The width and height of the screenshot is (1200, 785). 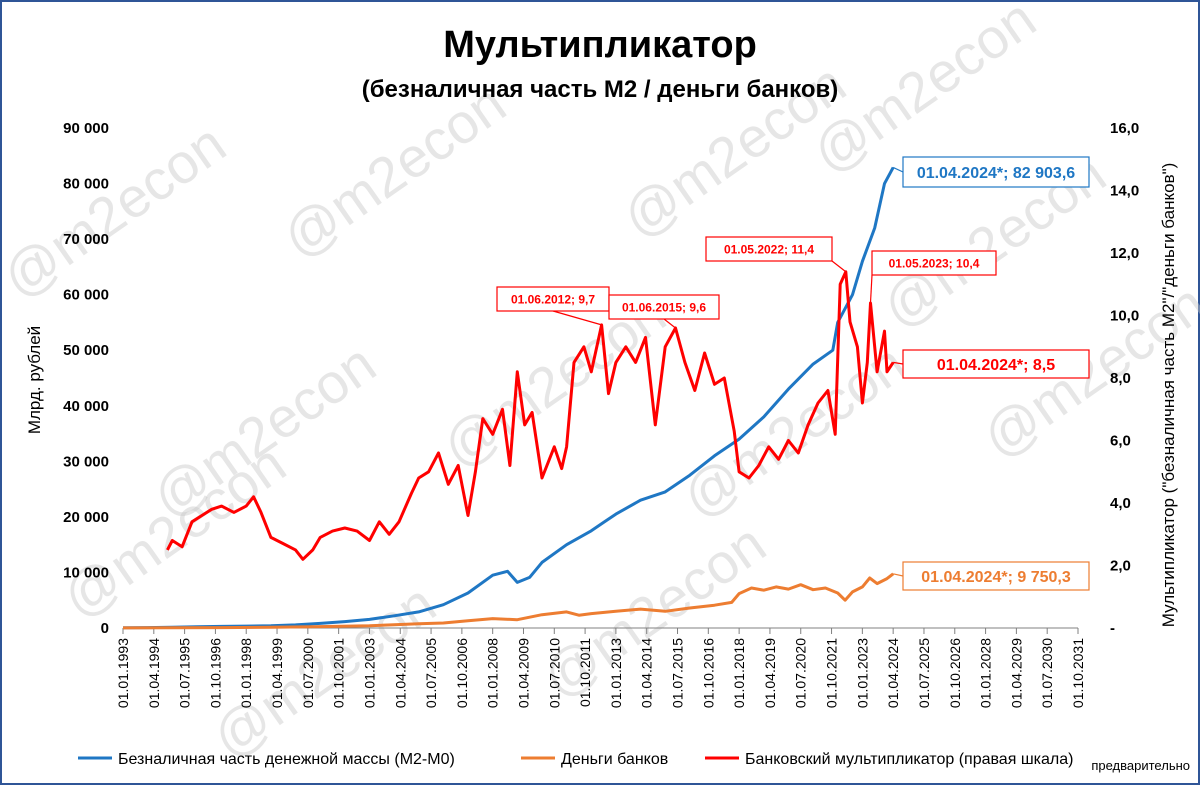 What do you see at coordinates (1124, 128) in the screenshot?
I see `right-tick-label: 16,0` at bounding box center [1124, 128].